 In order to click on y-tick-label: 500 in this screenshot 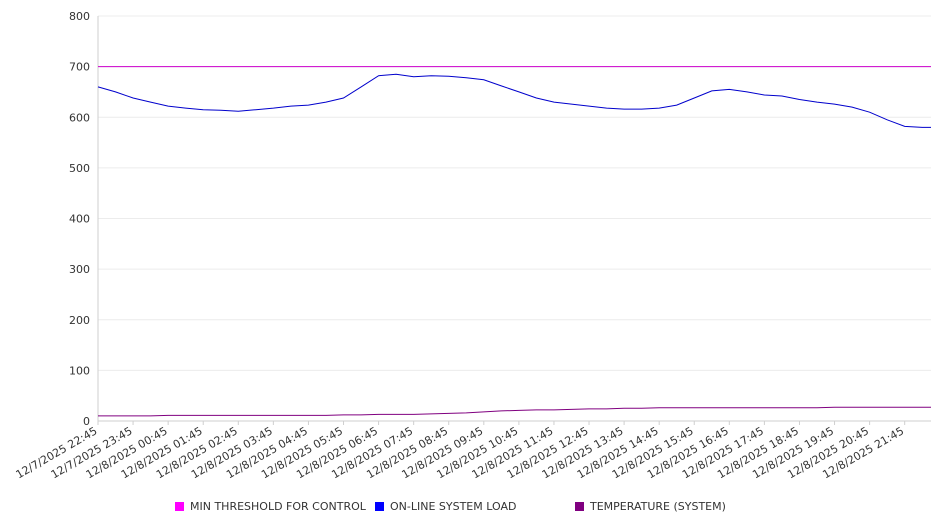, I will do `click(79, 168)`.